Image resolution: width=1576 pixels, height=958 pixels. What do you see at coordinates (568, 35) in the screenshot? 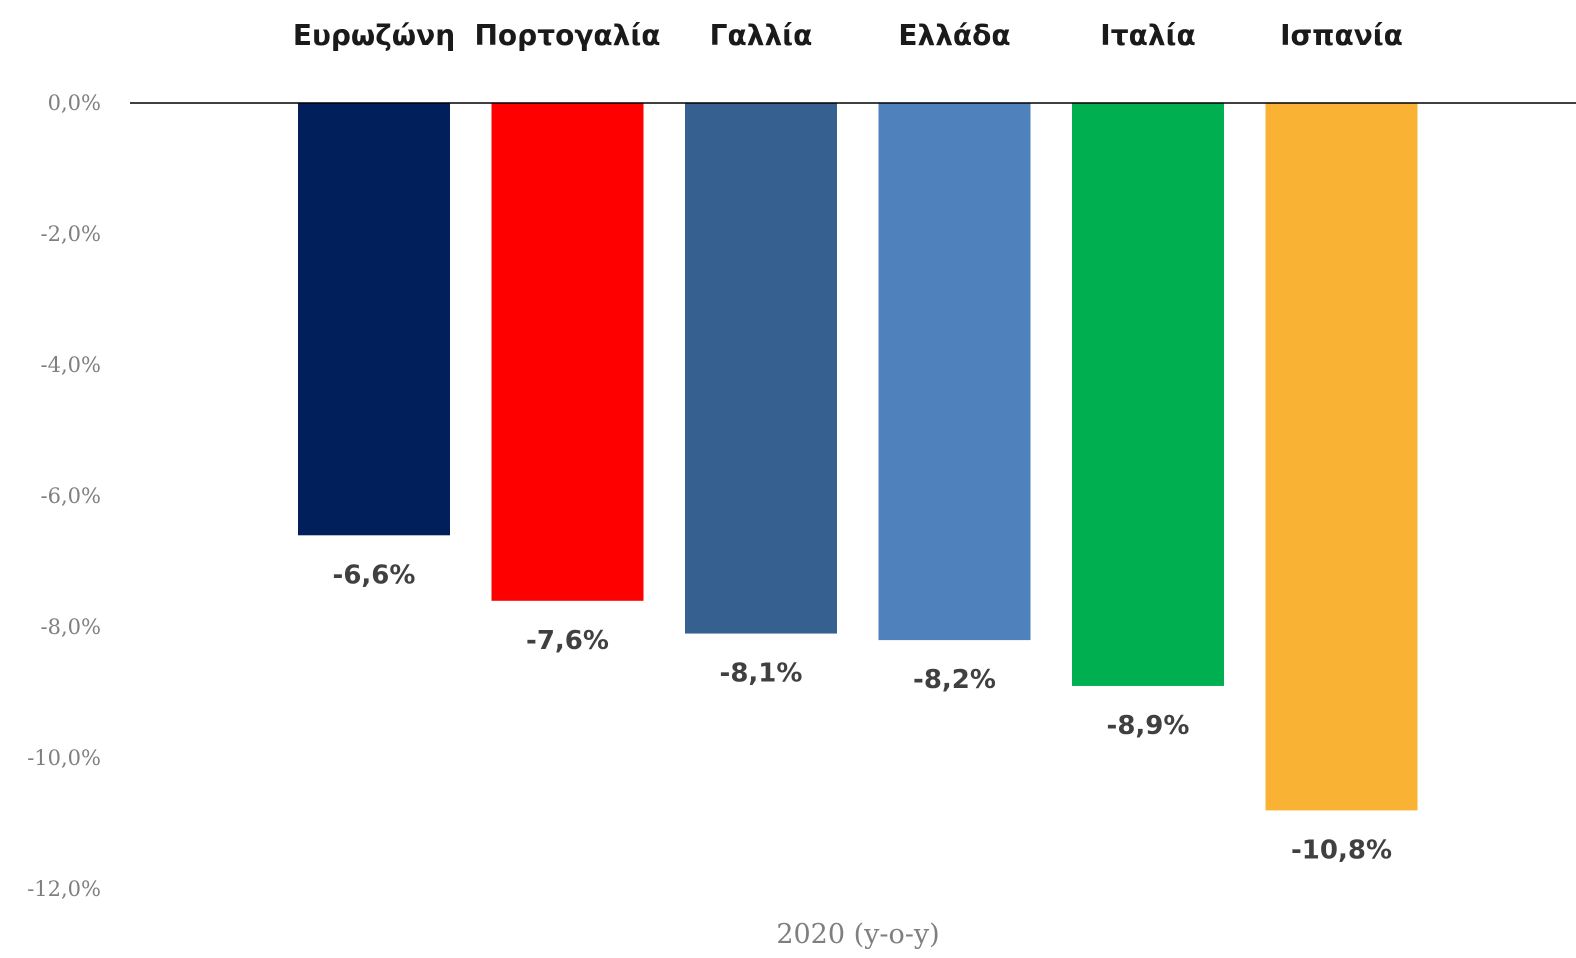
I see `category-label: Πορτογαλία` at bounding box center [568, 35].